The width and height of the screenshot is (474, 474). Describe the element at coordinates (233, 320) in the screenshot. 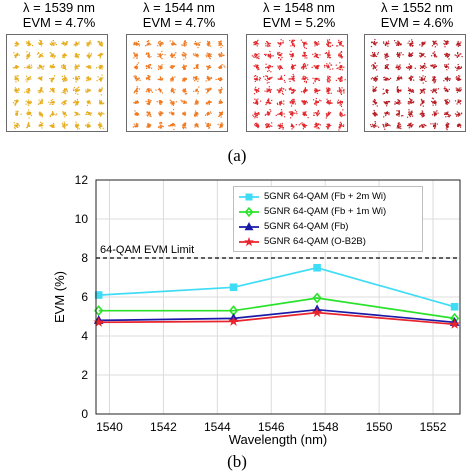

I see `data-point` at that location.